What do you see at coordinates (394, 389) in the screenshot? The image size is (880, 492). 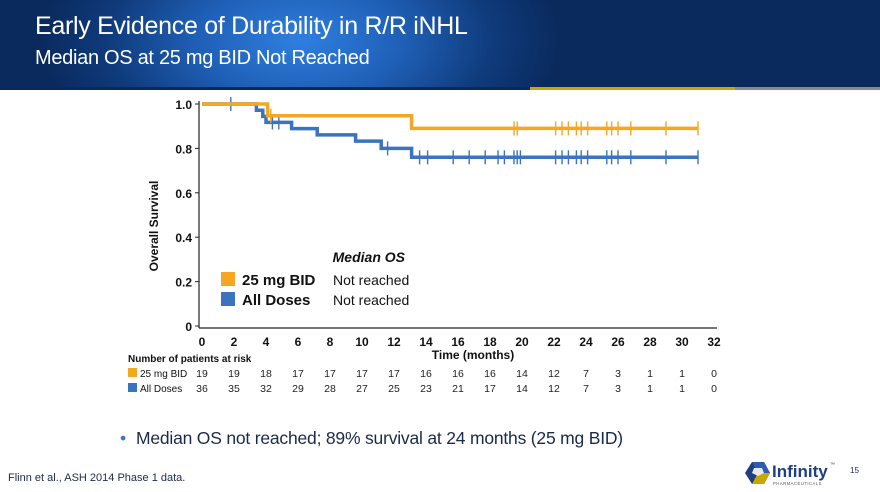 I see `risk-row-value: 25` at bounding box center [394, 389].